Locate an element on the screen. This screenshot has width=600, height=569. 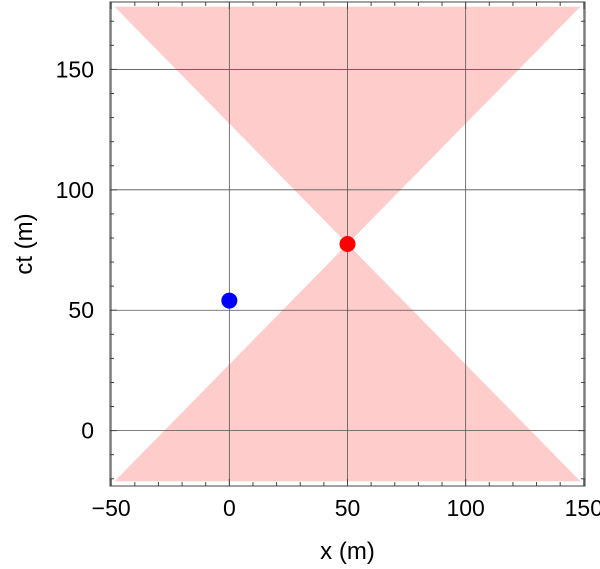
y-tick-labels: 0 50 100 150 is located at coordinates (75, 249).